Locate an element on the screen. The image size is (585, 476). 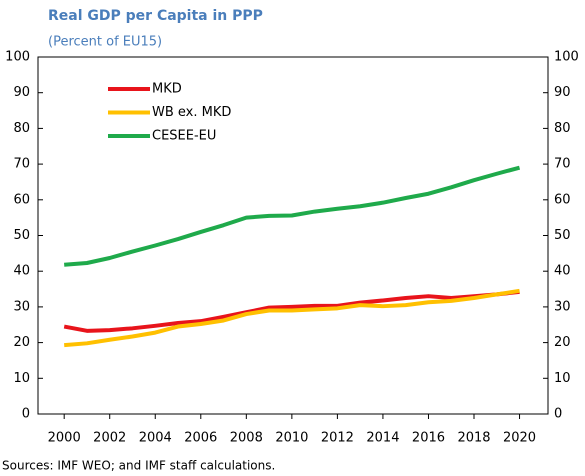
y2-tick-label: 0 is located at coordinates (558, 414).